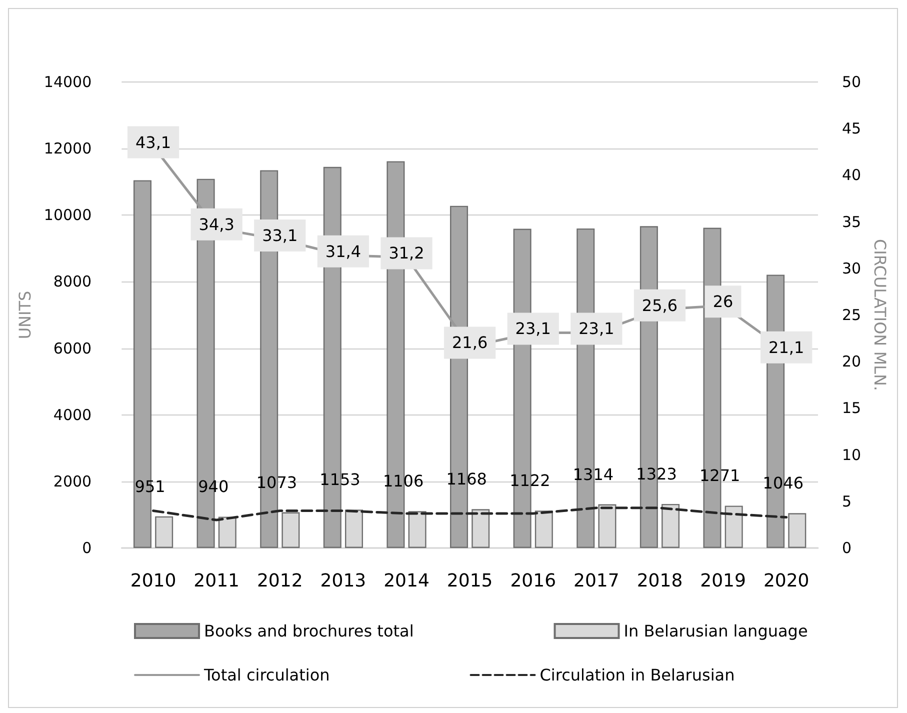 Image resolution: width=907 pixels, height=713 pixels. I want to click on y-tick-label: 10000, so click(68, 215).